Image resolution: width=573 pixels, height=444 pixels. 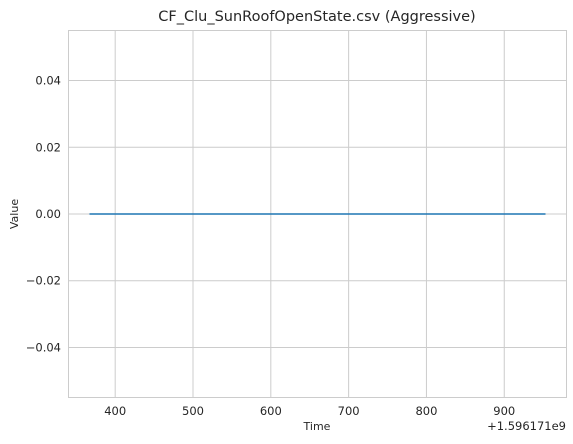 I want to click on x-axis-offset-label: +1.596171e9, so click(x=526, y=426).